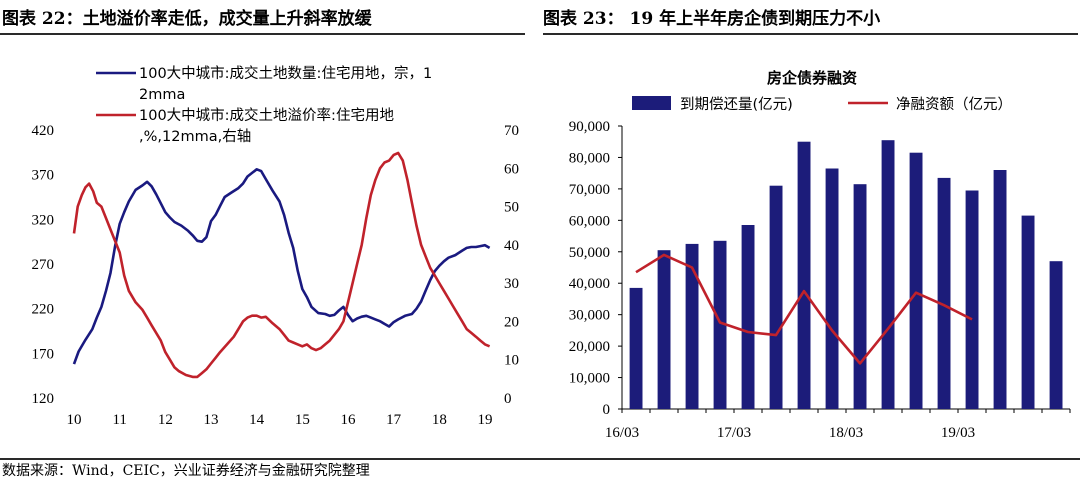  I want to click on left-x-tick-label: 16, so click(349, 420).